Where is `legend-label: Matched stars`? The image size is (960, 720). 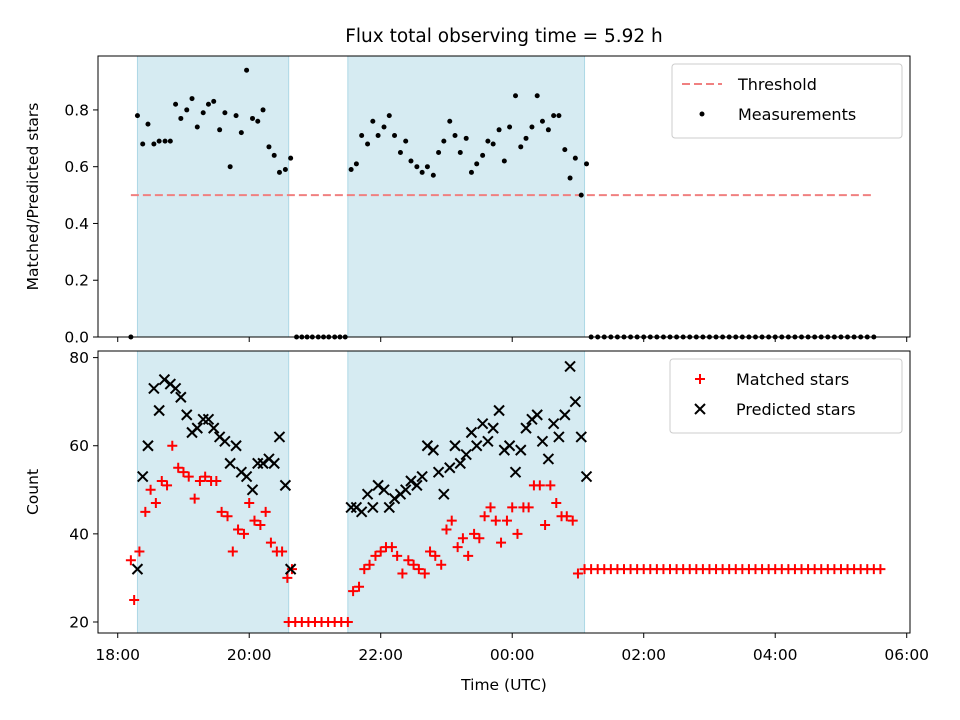
legend-label: Matched stars is located at coordinates (792, 379).